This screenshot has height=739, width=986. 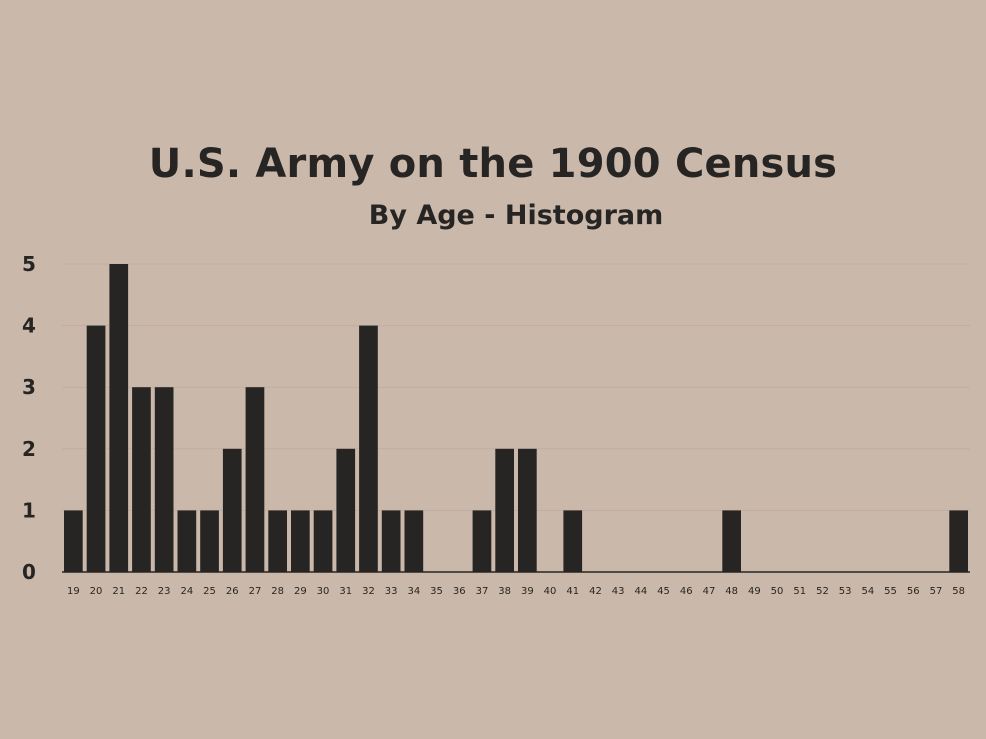 What do you see at coordinates (550, 591) in the screenshot?
I see `x-tick-label: 40` at bounding box center [550, 591].